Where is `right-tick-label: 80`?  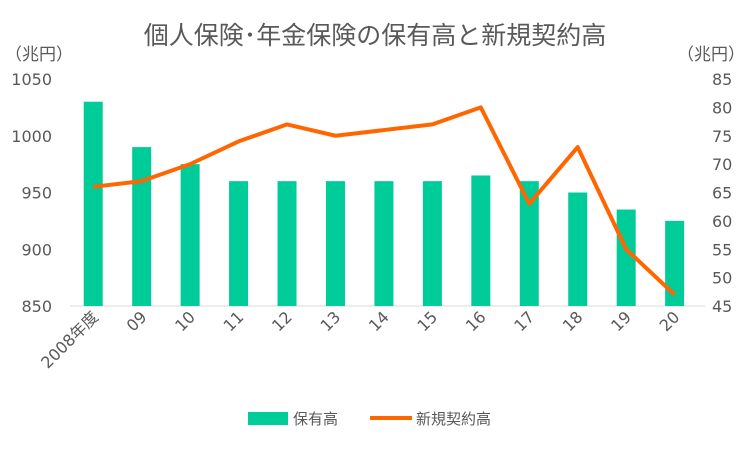 right-tick-label: 80 is located at coordinates (722, 107).